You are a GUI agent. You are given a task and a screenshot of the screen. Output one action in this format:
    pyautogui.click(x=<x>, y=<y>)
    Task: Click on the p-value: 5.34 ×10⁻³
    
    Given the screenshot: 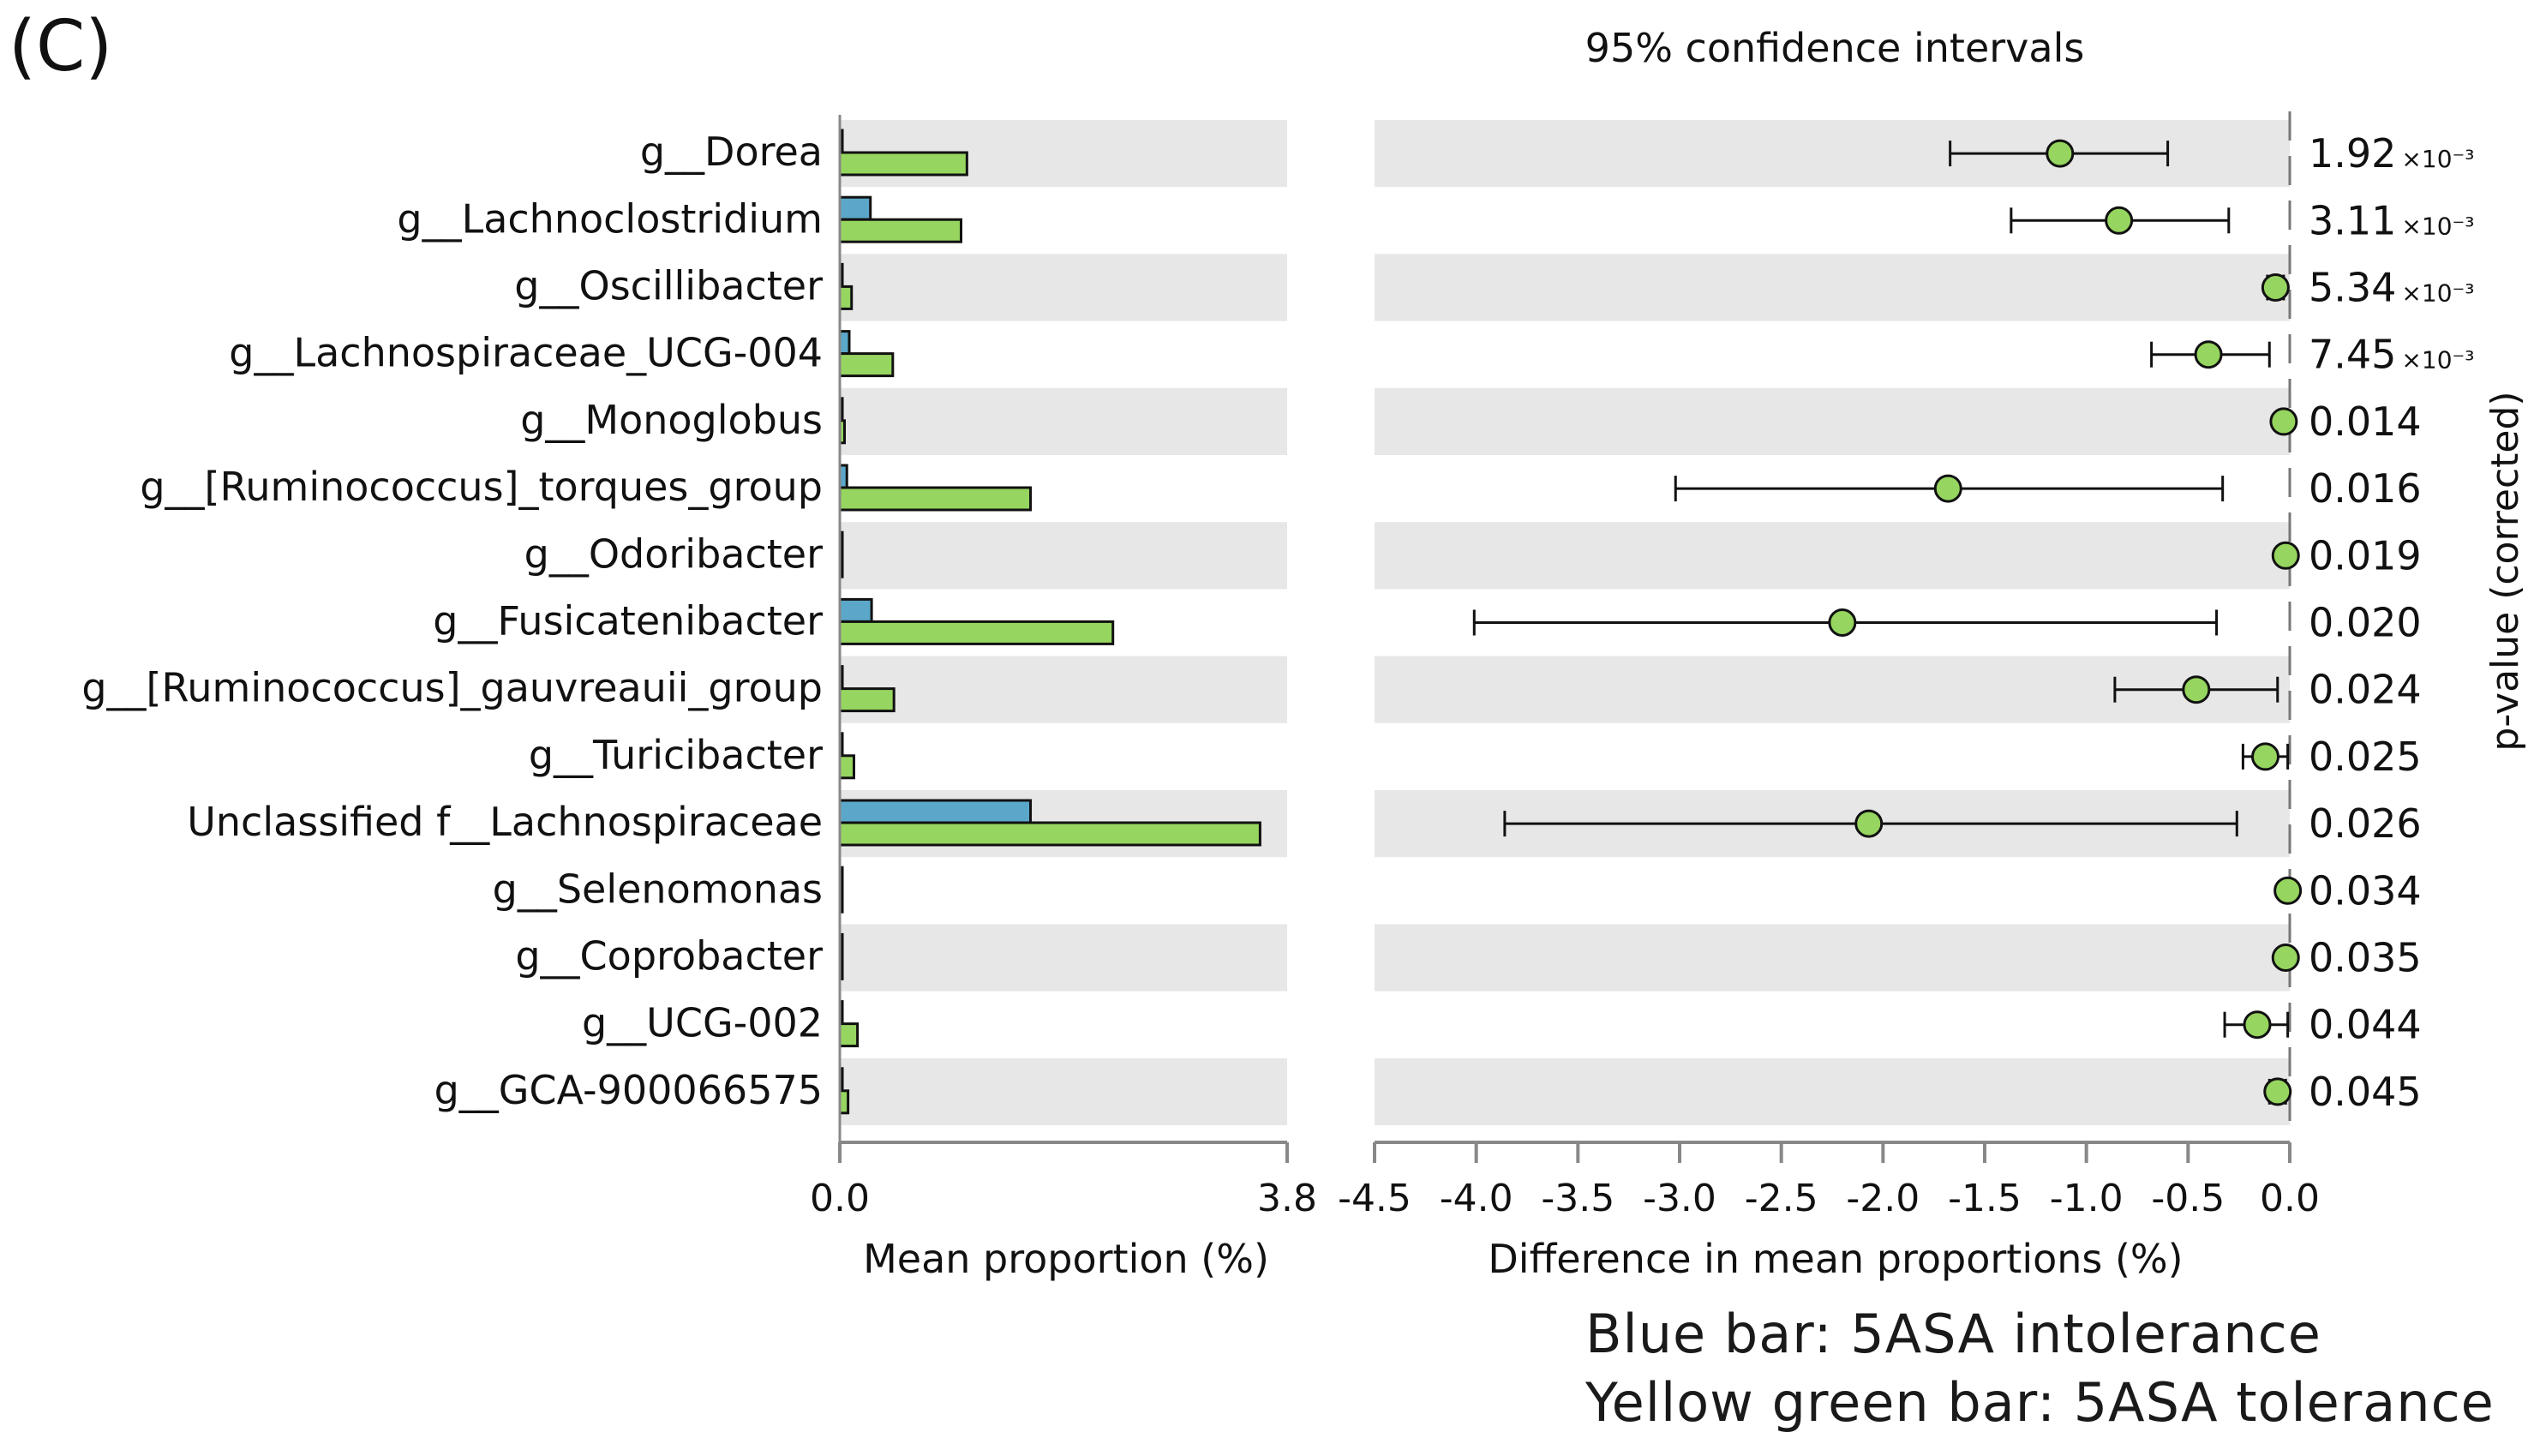 What is the action you would take?
    pyautogui.click(x=2392, y=288)
    